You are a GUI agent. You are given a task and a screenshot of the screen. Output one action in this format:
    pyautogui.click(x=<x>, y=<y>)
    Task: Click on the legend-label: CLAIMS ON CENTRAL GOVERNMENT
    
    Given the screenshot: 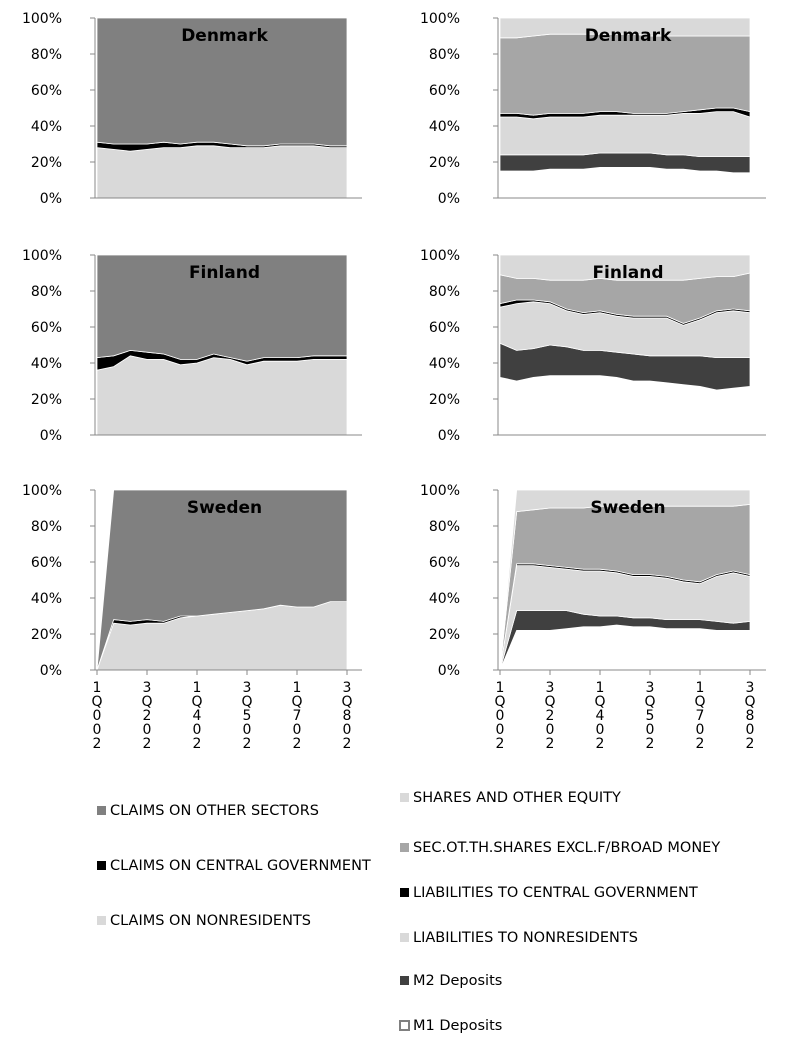 What is the action you would take?
    pyautogui.click(x=240, y=866)
    